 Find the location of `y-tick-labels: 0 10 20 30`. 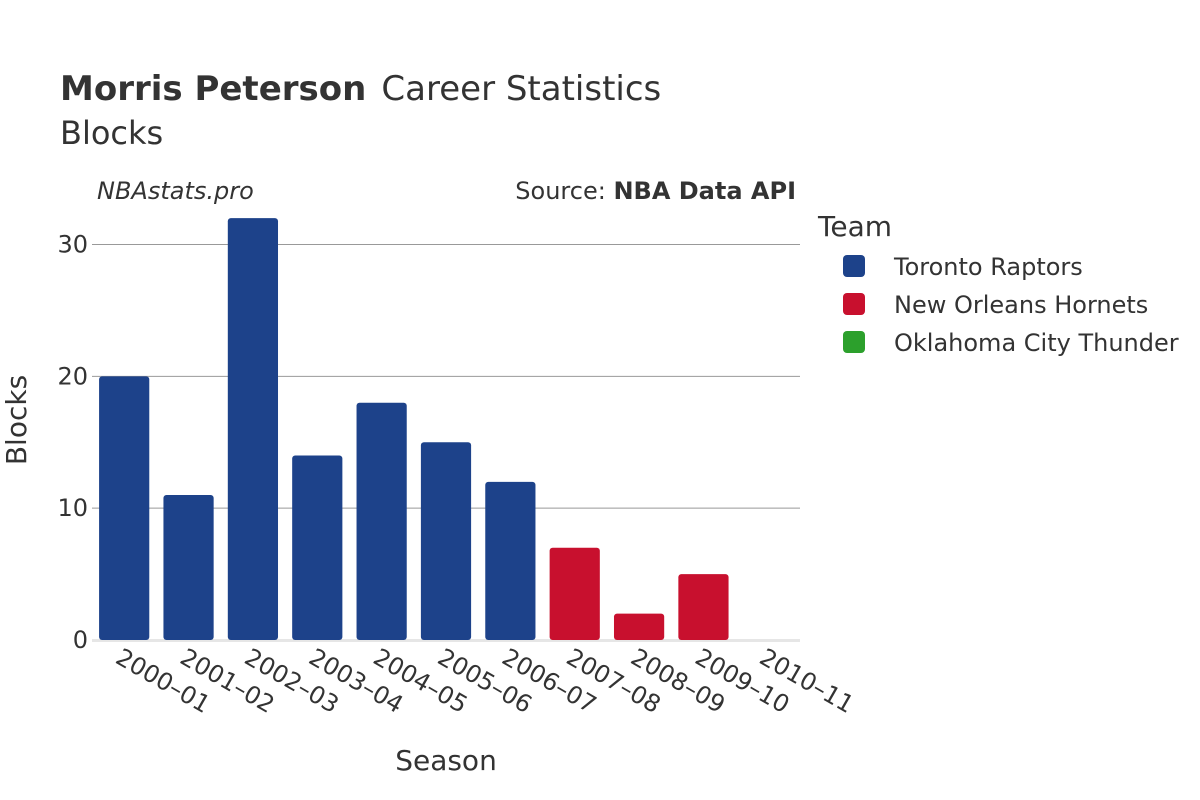

y-tick-labels: 0 10 20 30 is located at coordinates (72, 442).